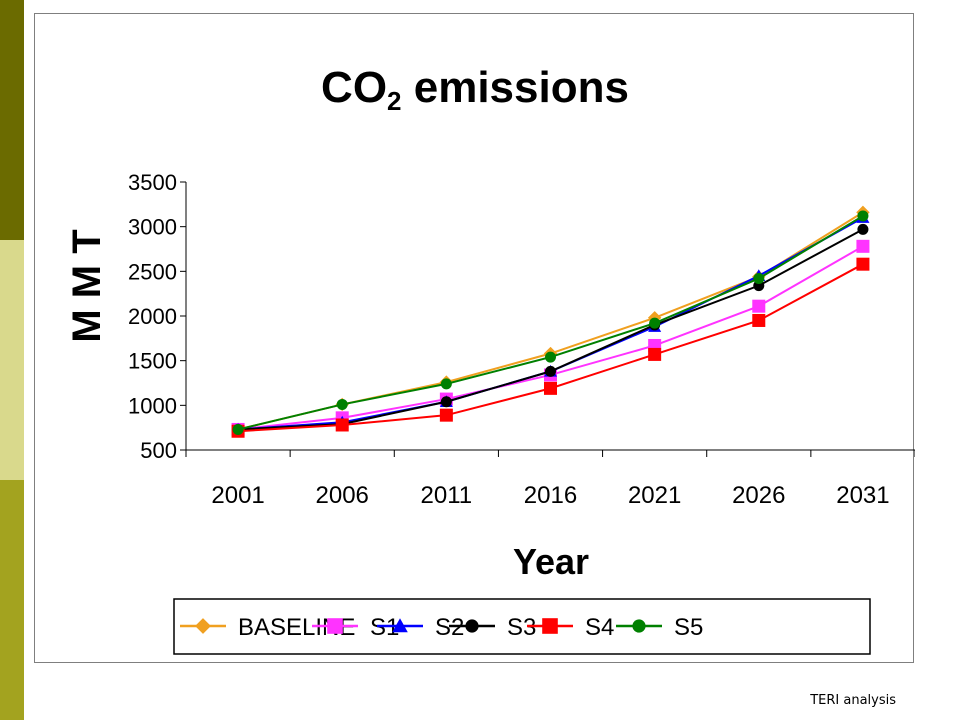 This screenshot has width=960, height=720. What do you see at coordinates (472, 626) in the screenshot?
I see `legend-marker-s3` at bounding box center [472, 626].